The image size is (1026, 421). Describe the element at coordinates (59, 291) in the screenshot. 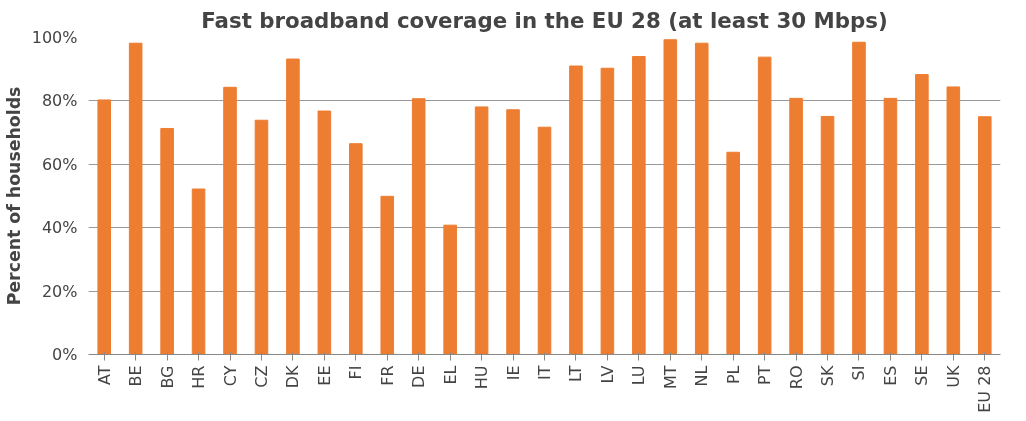

I see `y-tick-label: 20%` at that location.